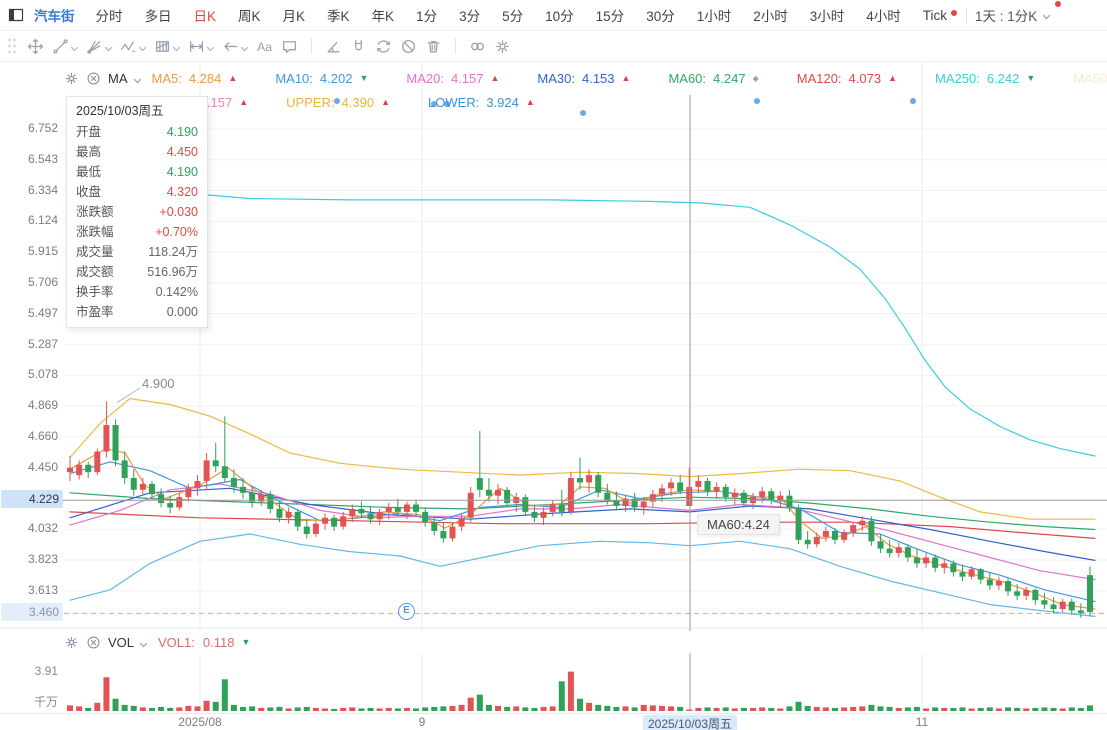  Describe the element at coordinates (513, 16) in the screenshot. I see `tab-5分: 5分` at that location.